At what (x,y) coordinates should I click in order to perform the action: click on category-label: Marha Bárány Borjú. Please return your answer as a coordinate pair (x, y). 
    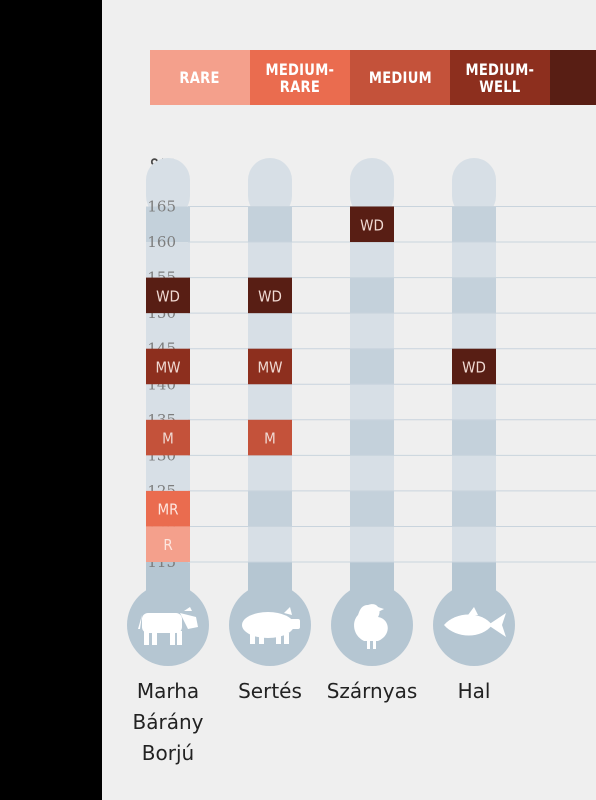
    Looking at the image, I should click on (168, 722).